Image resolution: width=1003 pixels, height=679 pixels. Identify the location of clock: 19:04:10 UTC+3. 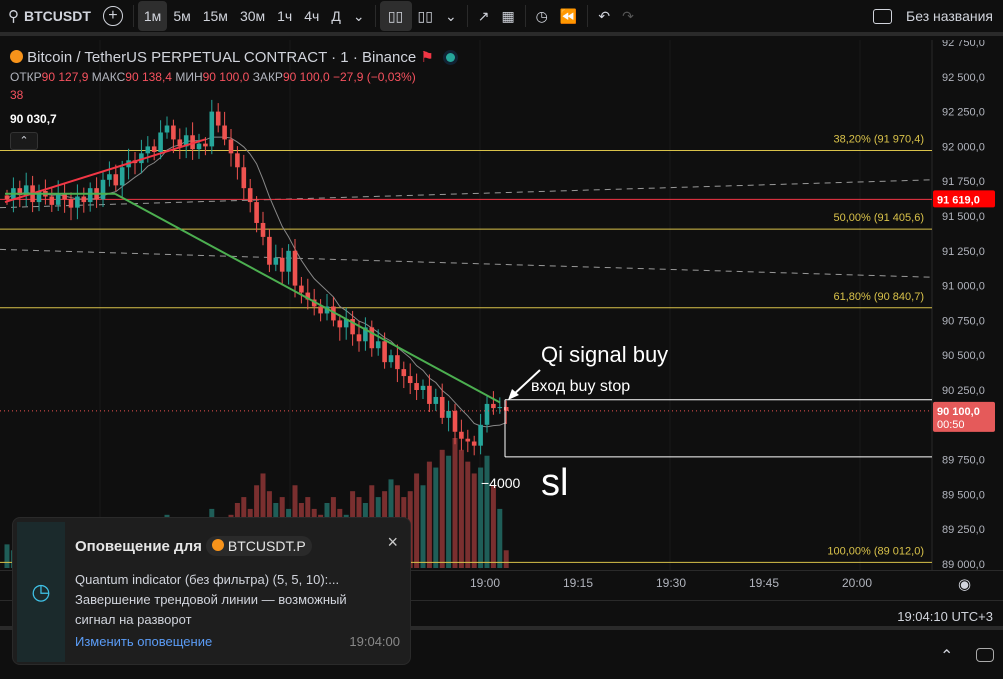
(945, 616).